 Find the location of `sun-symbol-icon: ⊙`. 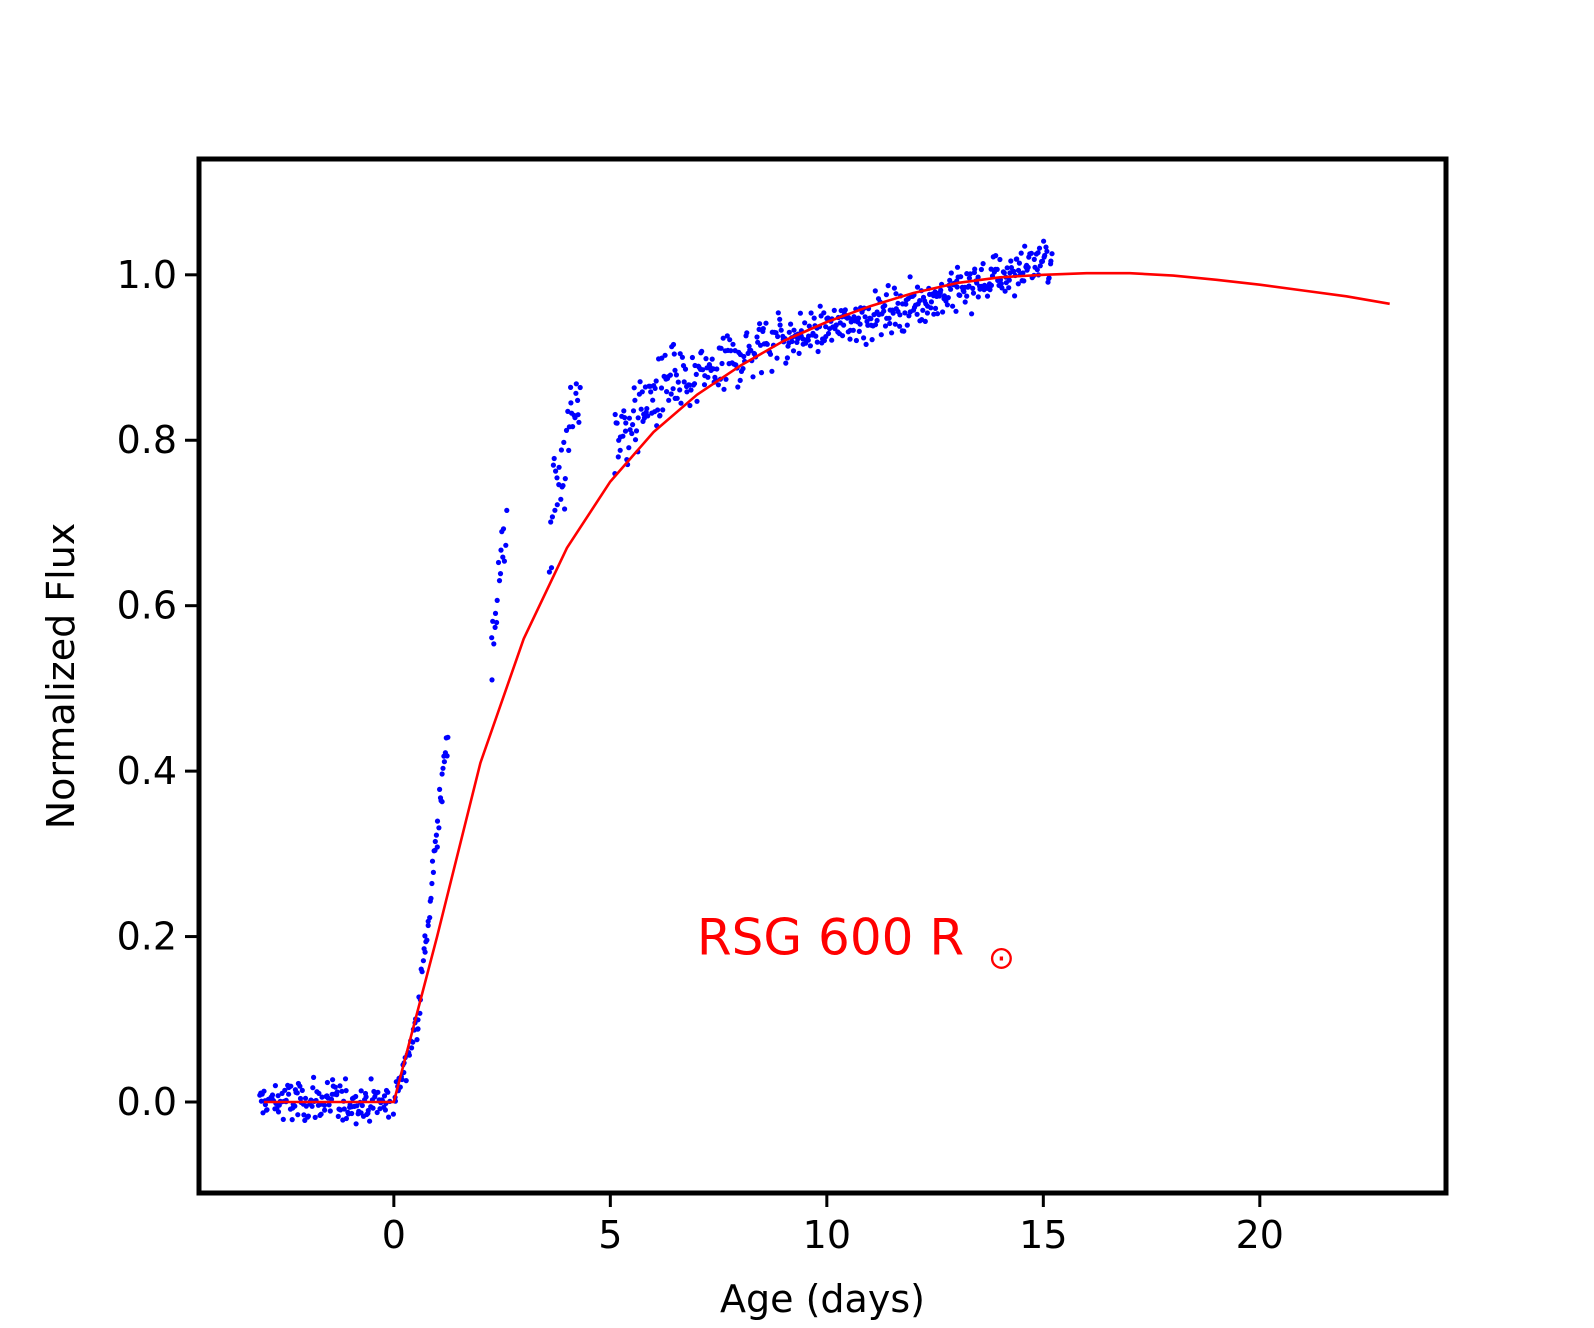

sun-symbol-icon: ⊙ is located at coordinates (1001, 958).